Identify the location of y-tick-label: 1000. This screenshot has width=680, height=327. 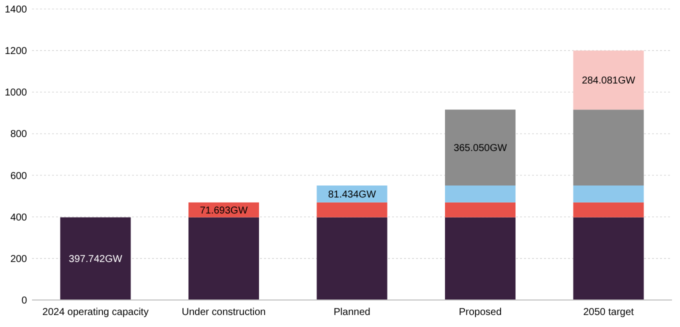
(16, 93).